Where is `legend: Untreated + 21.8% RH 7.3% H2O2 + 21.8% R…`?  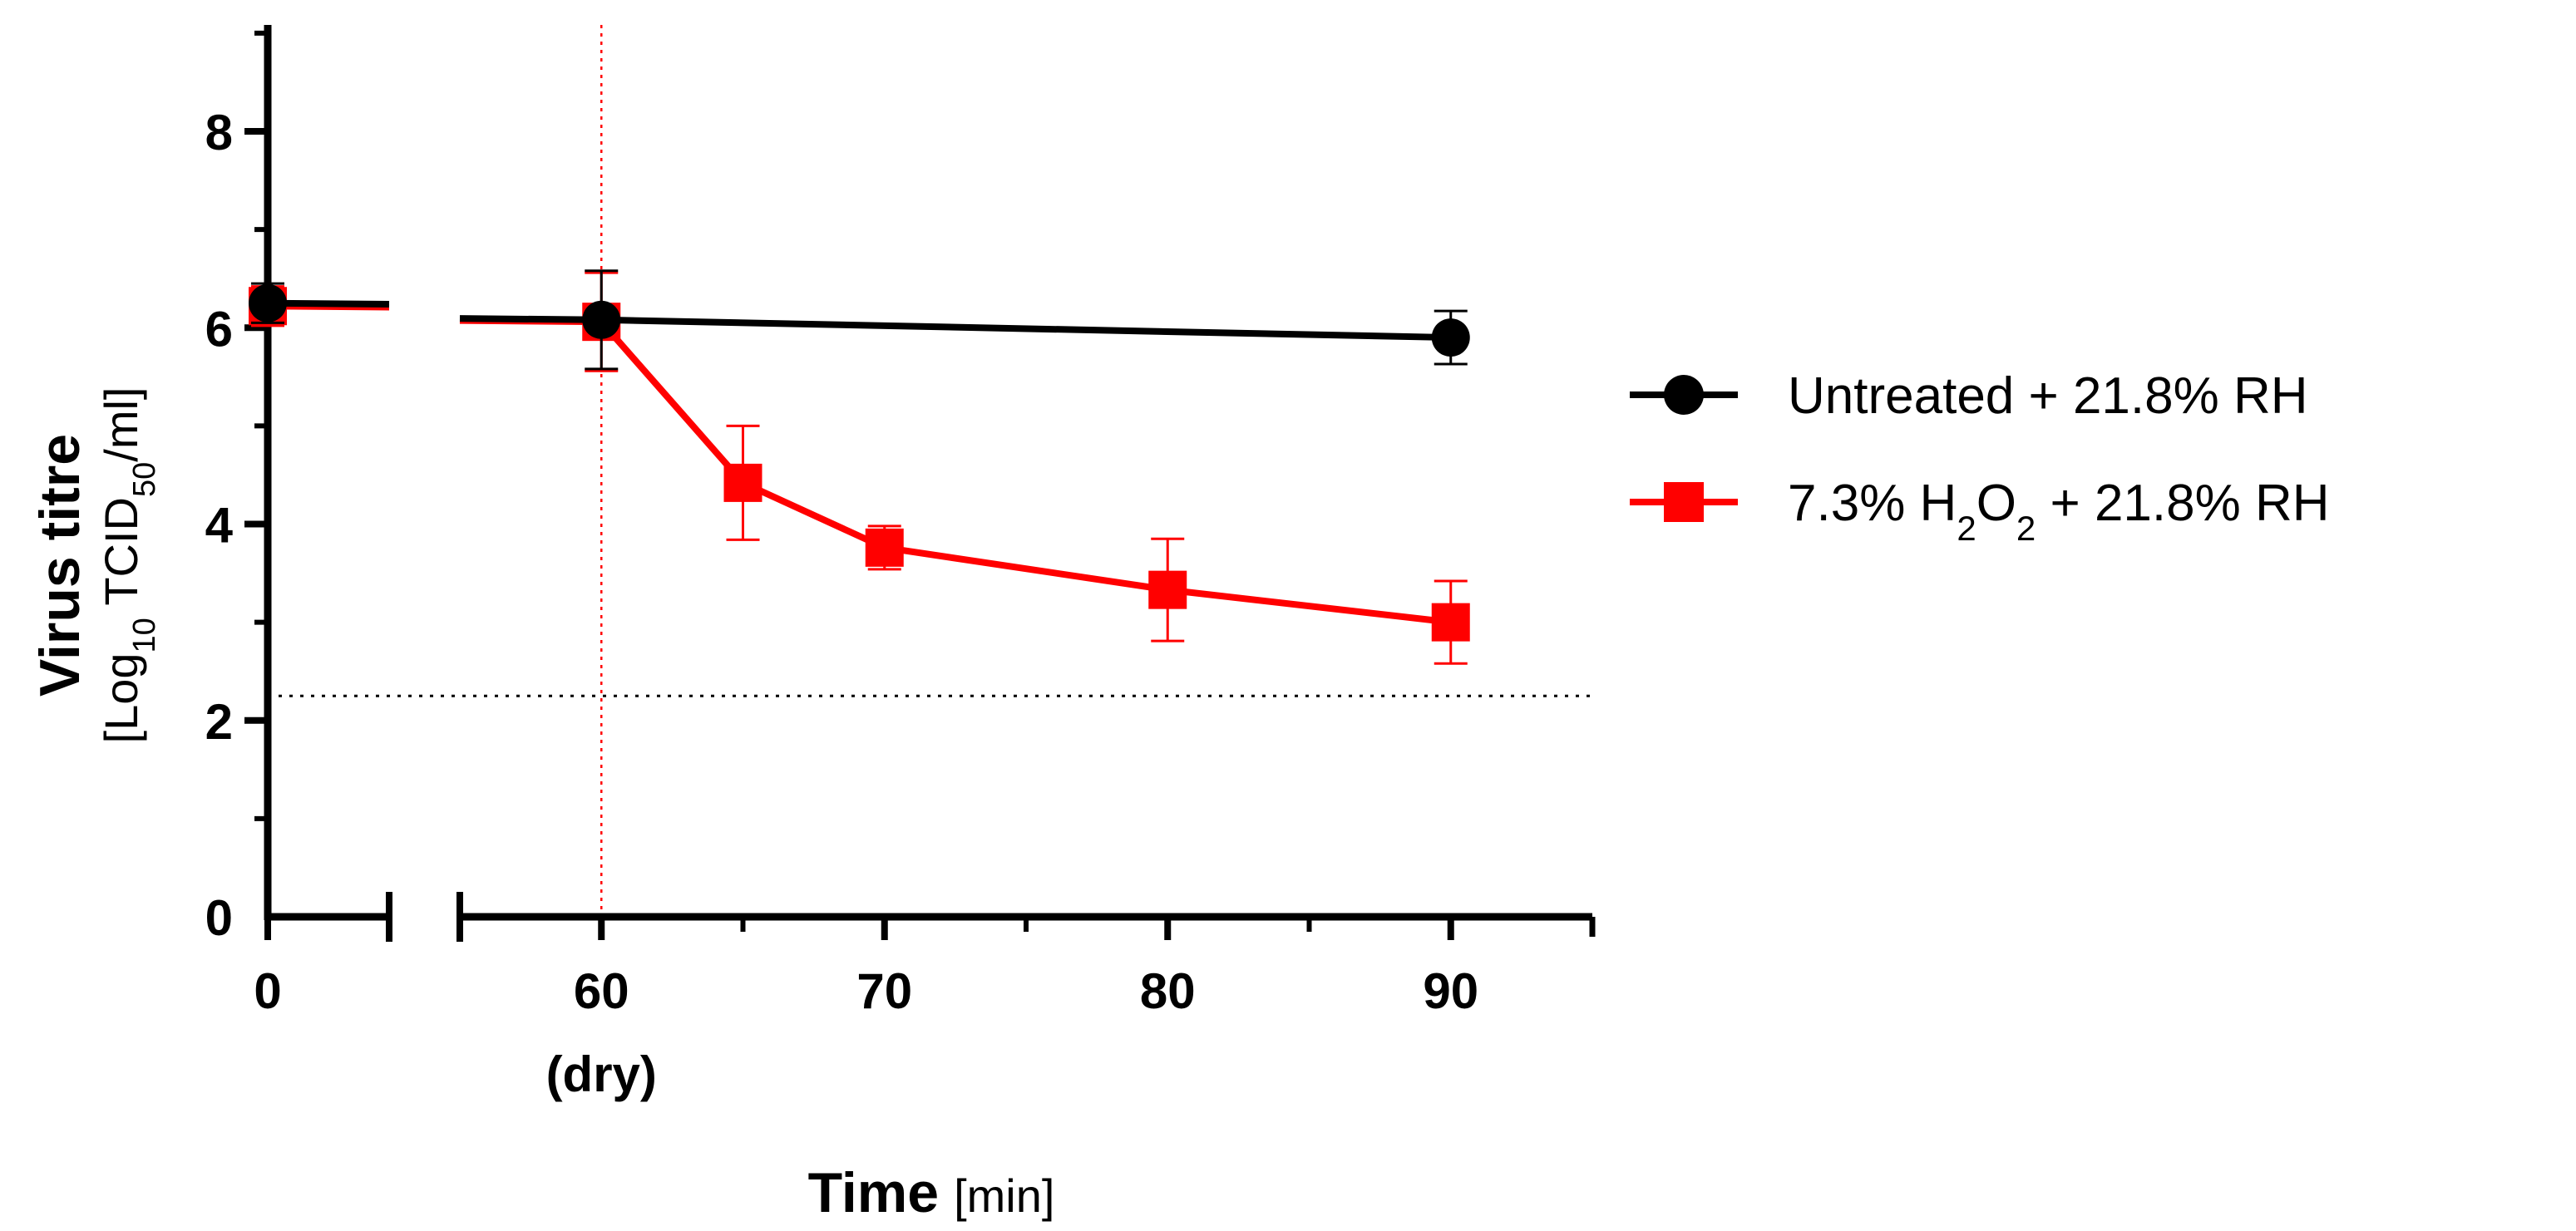
legend: Untreated + 21.8% RH 7.3% H2O2 + 21.8% R… is located at coordinates (1980, 457).